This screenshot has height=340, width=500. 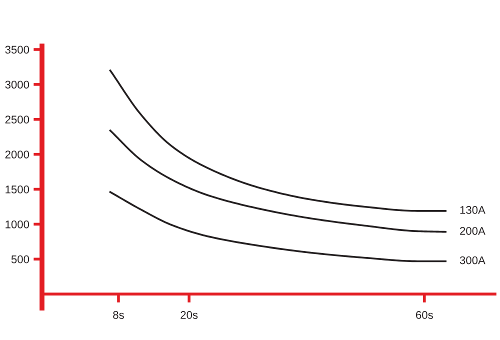 What do you see at coordinates (17, 120) in the screenshot?
I see `y-tick-label: 2500` at bounding box center [17, 120].